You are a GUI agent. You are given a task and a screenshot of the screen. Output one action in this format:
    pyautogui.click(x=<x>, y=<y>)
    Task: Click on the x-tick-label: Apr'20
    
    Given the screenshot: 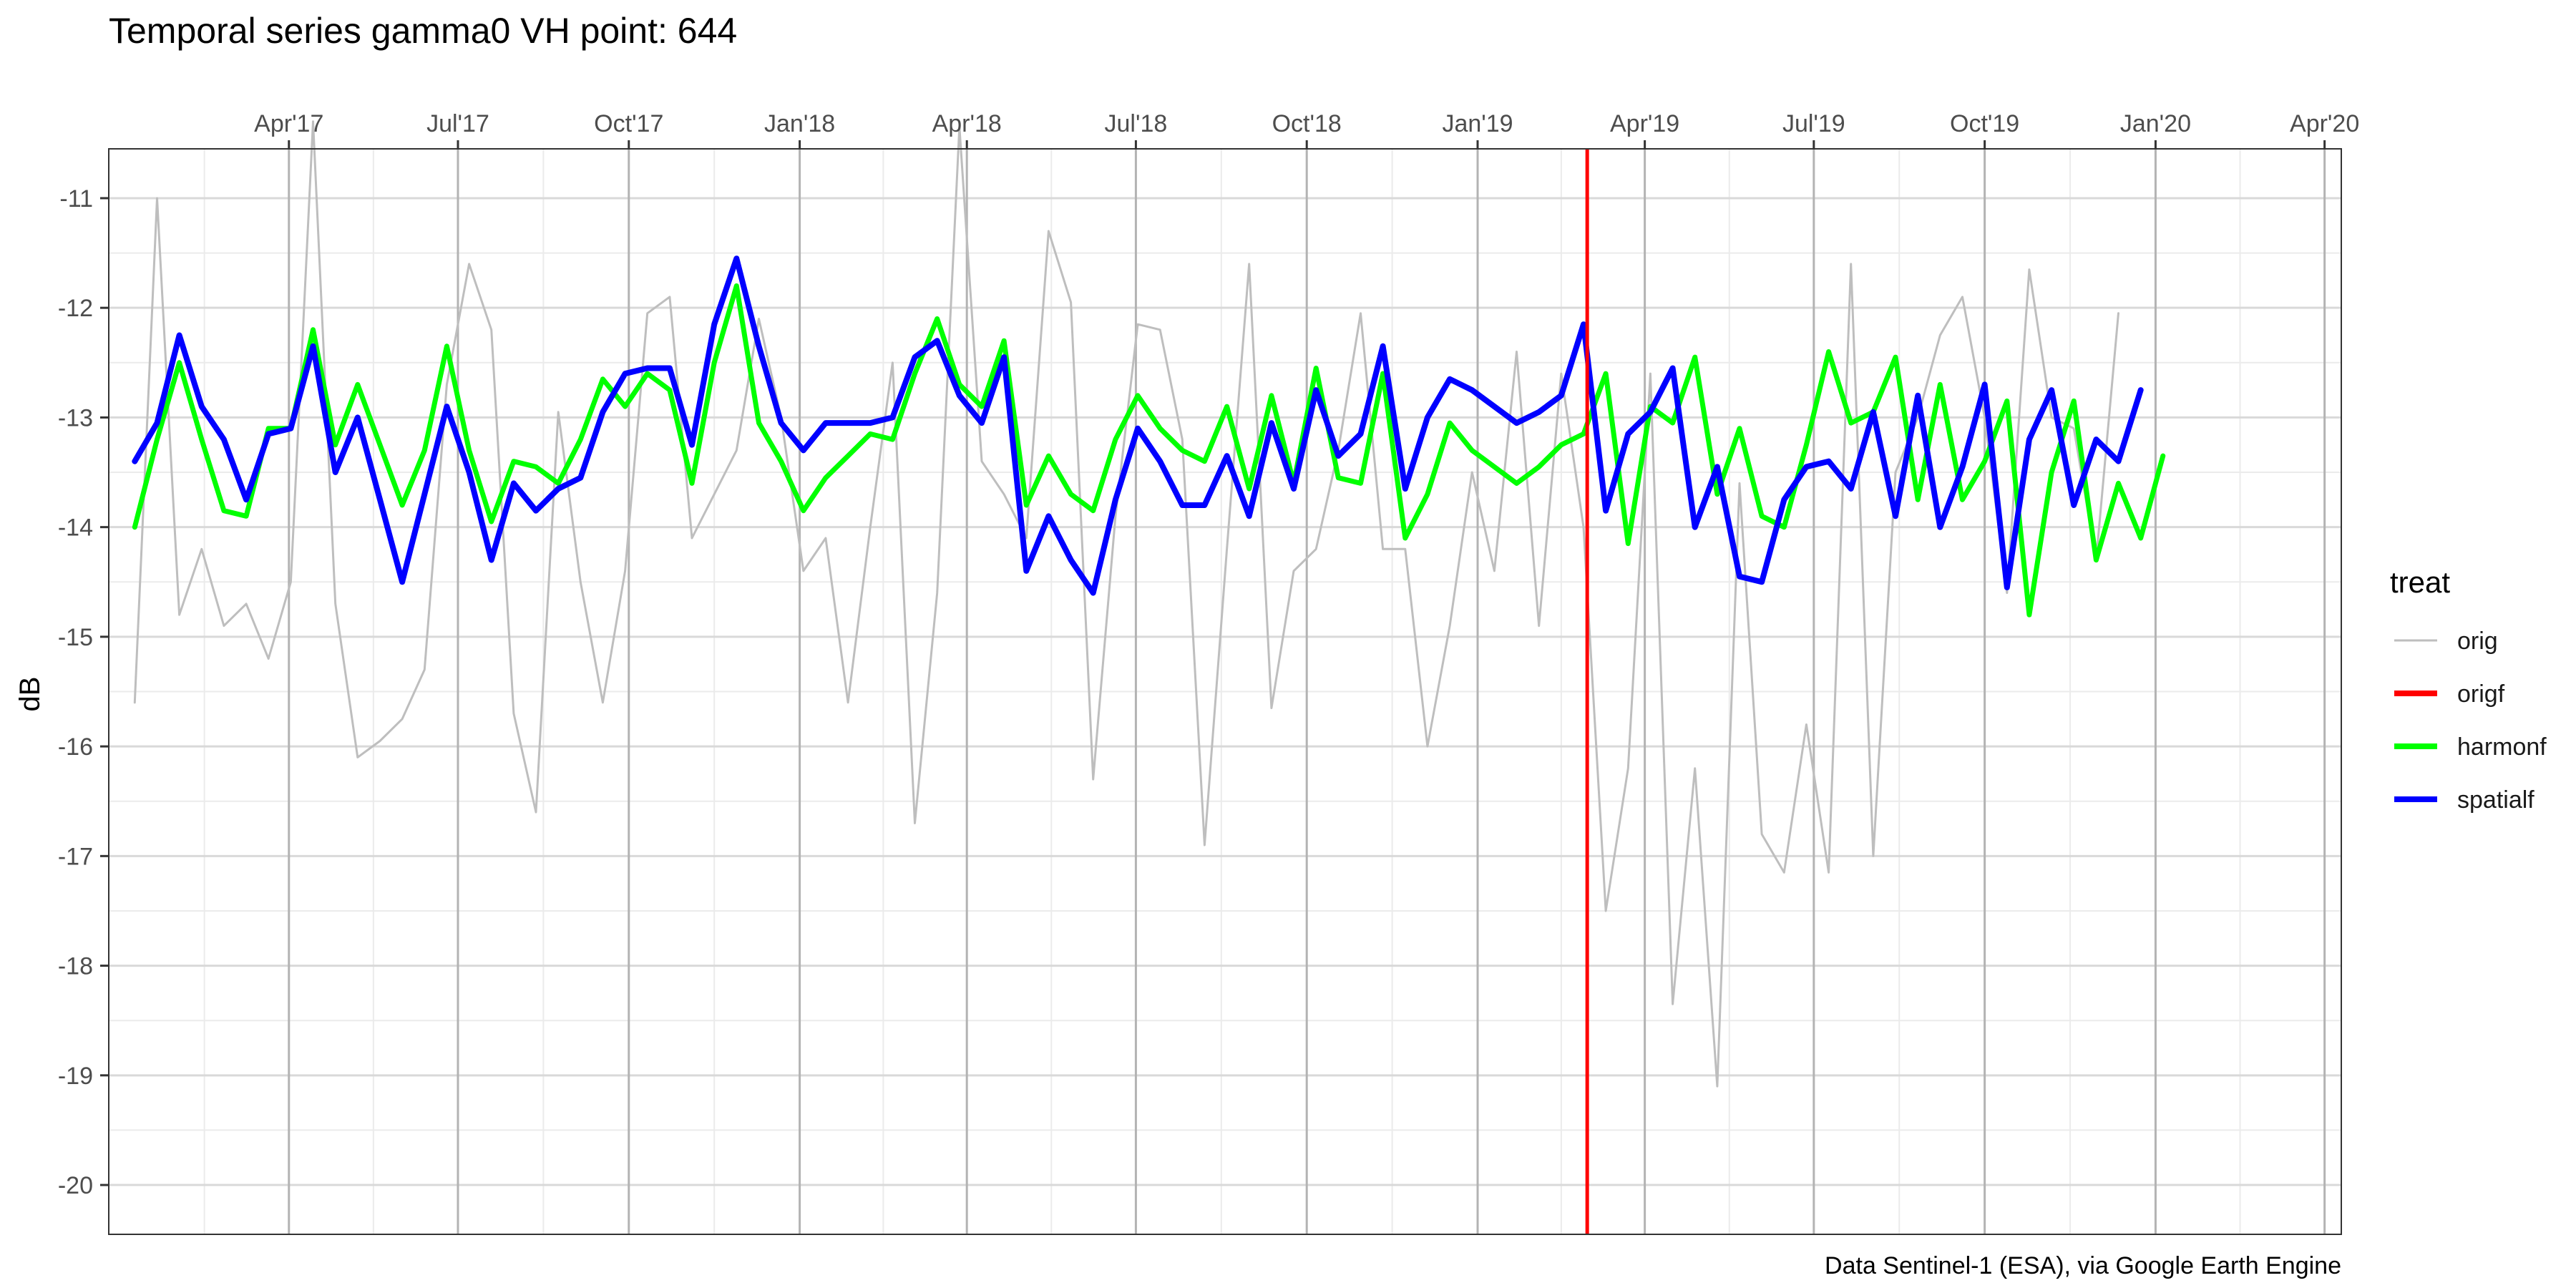 What is the action you would take?
    pyautogui.click(x=2324, y=123)
    